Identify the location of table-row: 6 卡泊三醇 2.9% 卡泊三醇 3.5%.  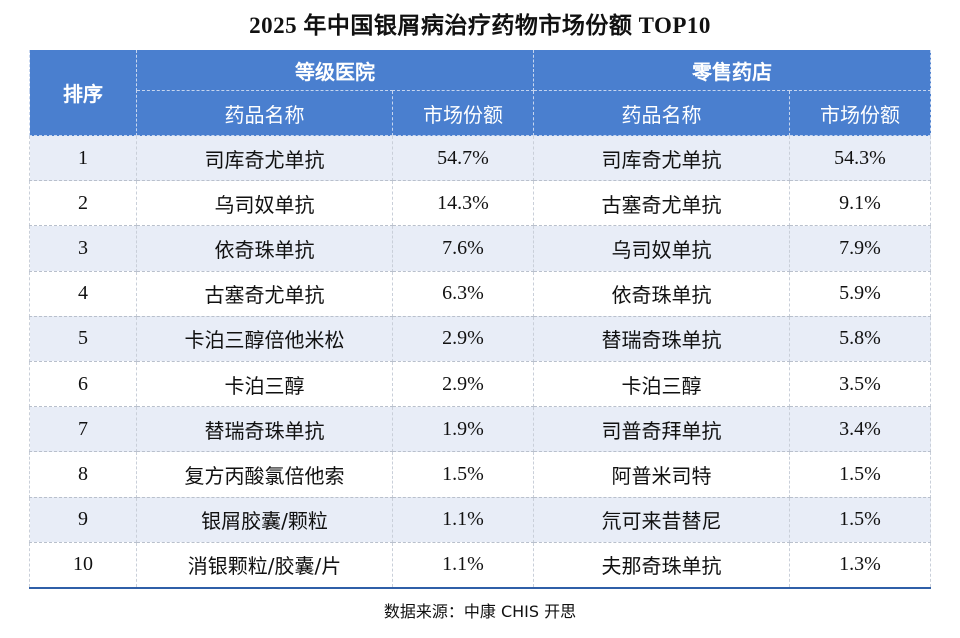
(480, 384).